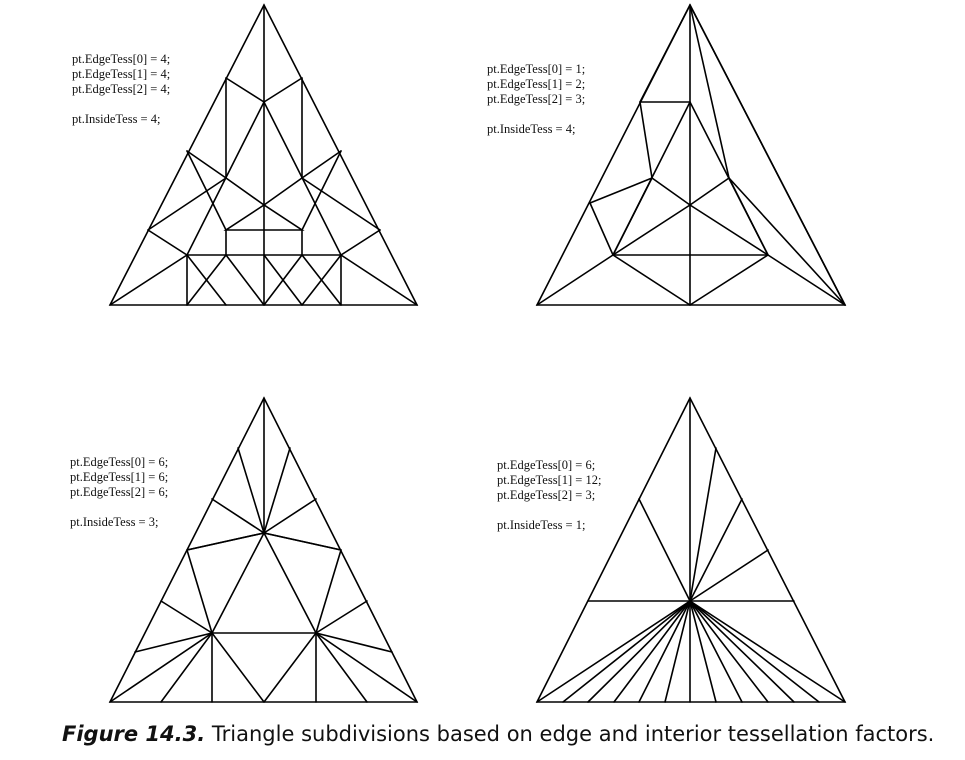 The image size is (965, 760). What do you see at coordinates (536, 84) in the screenshot?
I see `edge-tess-1-label: pt.EdgeTess[1] = 2;` at bounding box center [536, 84].